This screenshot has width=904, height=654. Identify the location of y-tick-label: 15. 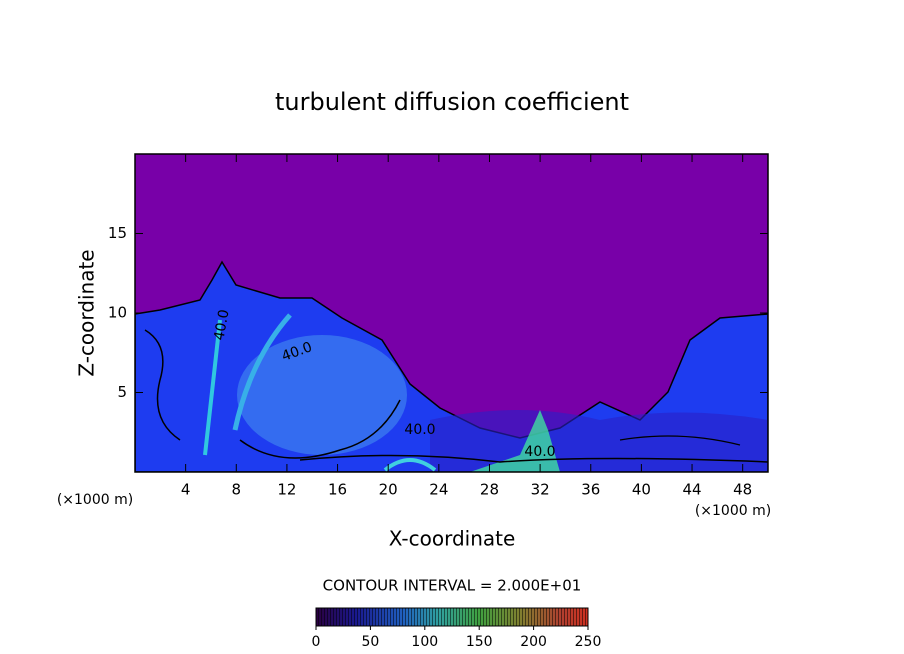
(117, 233).